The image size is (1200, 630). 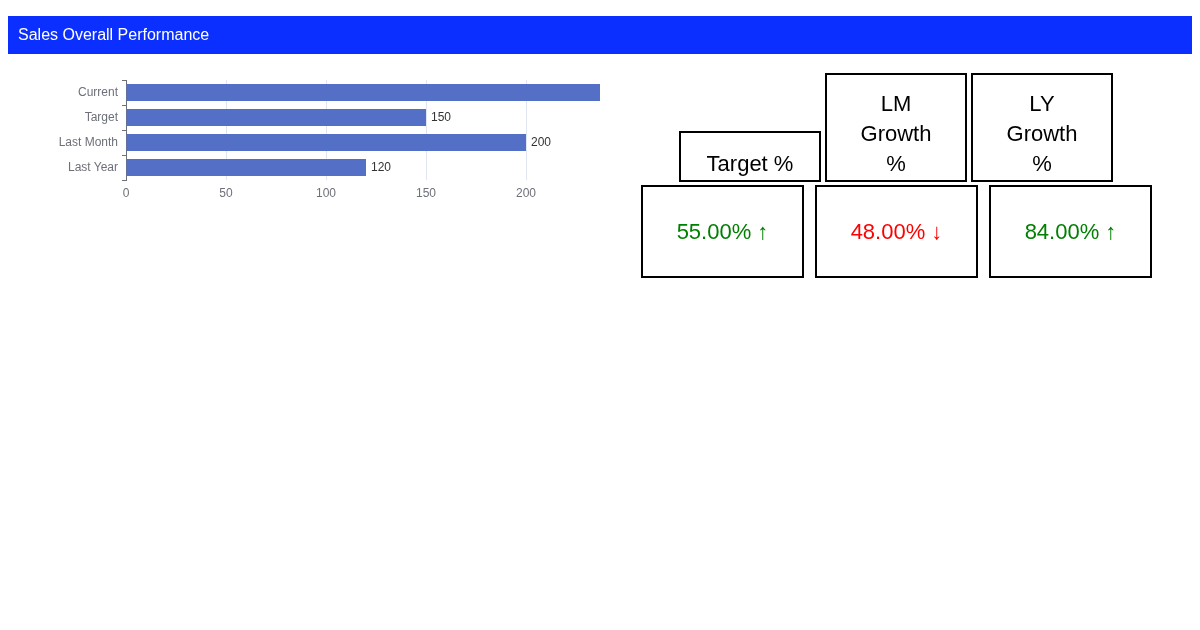 What do you see at coordinates (98, 91) in the screenshot?
I see `y-tick-label: Current` at bounding box center [98, 91].